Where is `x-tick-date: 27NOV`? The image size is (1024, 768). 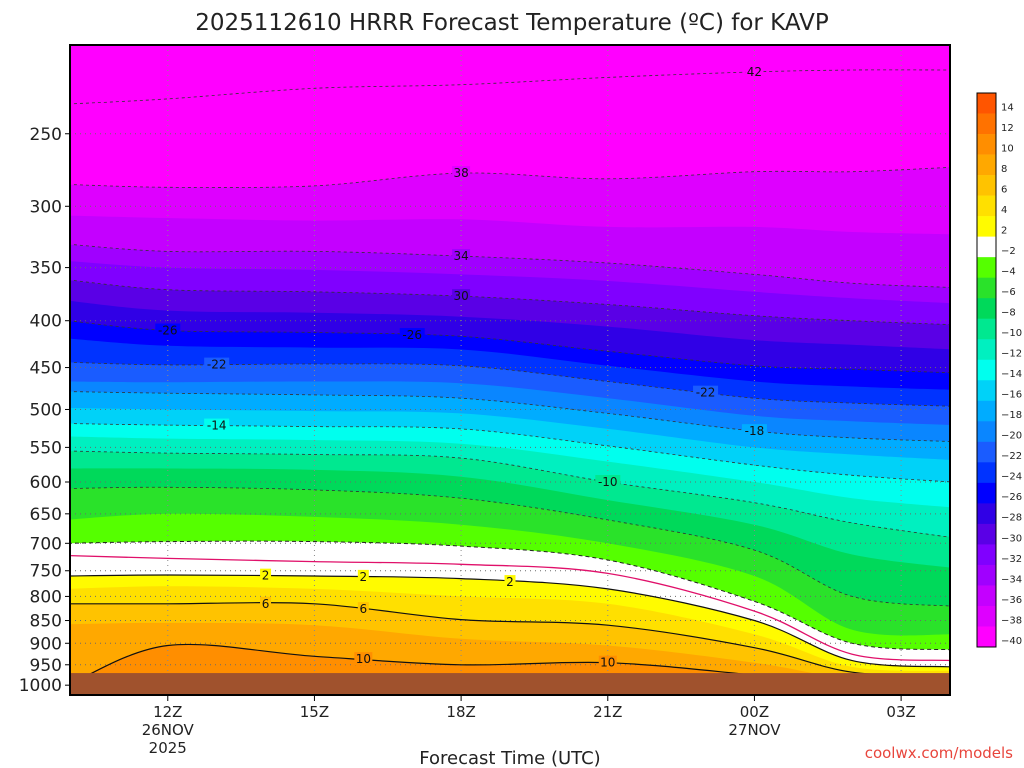
x-tick-date: 27NOV is located at coordinates (754, 730).